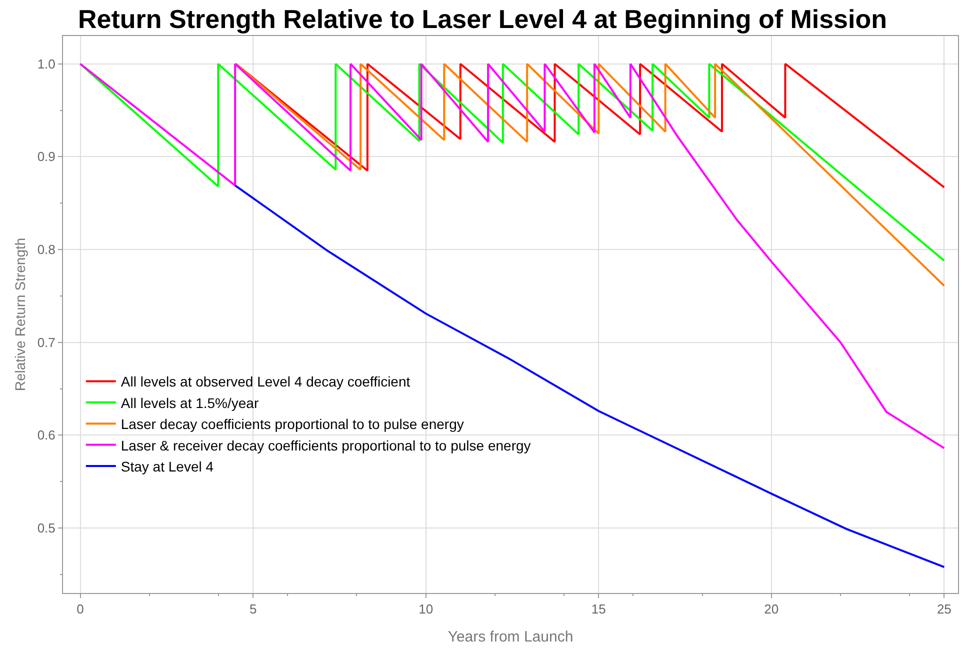  Describe the element at coordinates (46, 156) in the screenshot. I see `y-tick-label: 0.9` at that location.